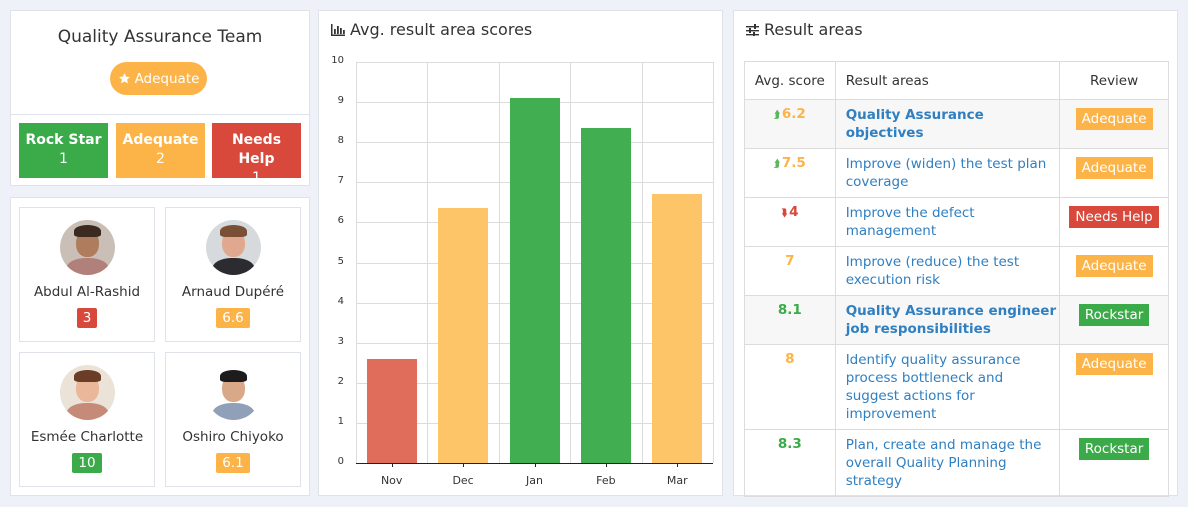  What do you see at coordinates (947, 80) in the screenshot?
I see `column-header-area: Result areas` at bounding box center [947, 80].